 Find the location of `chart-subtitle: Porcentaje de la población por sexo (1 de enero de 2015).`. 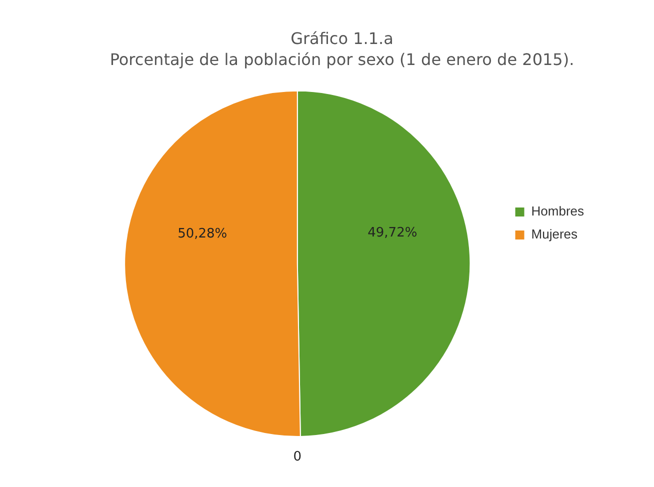

chart-subtitle: Porcentaje de la población por sexo (1 de enero de 2015). is located at coordinates (342, 59).